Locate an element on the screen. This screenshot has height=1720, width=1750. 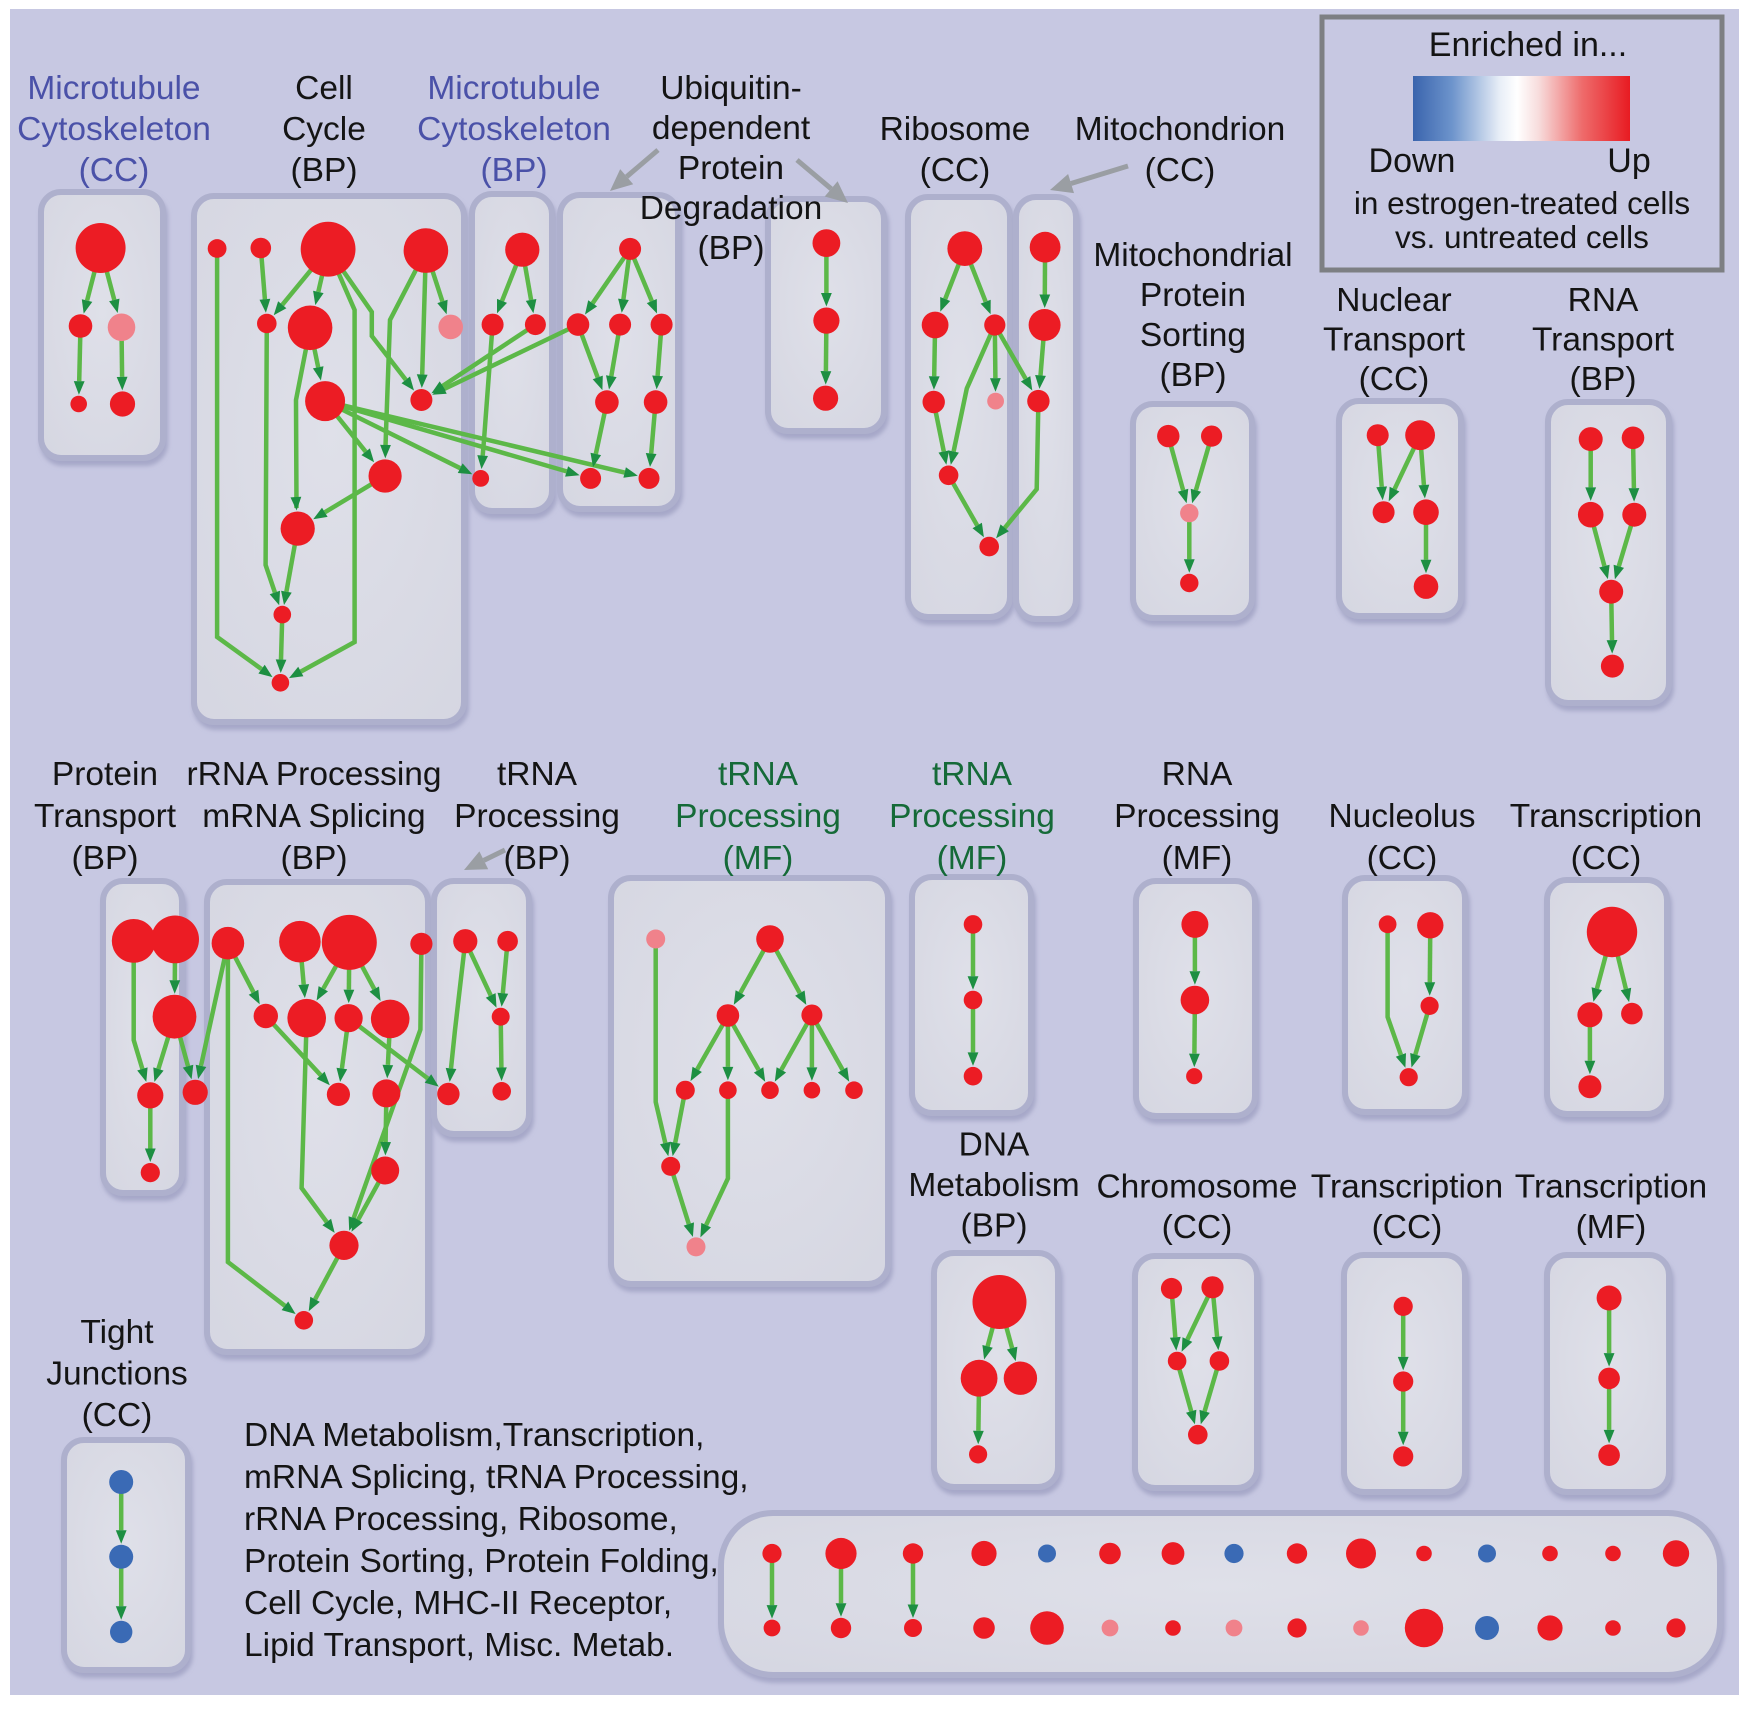
svg-text: Metabolism is located at coordinates (993, 1185).